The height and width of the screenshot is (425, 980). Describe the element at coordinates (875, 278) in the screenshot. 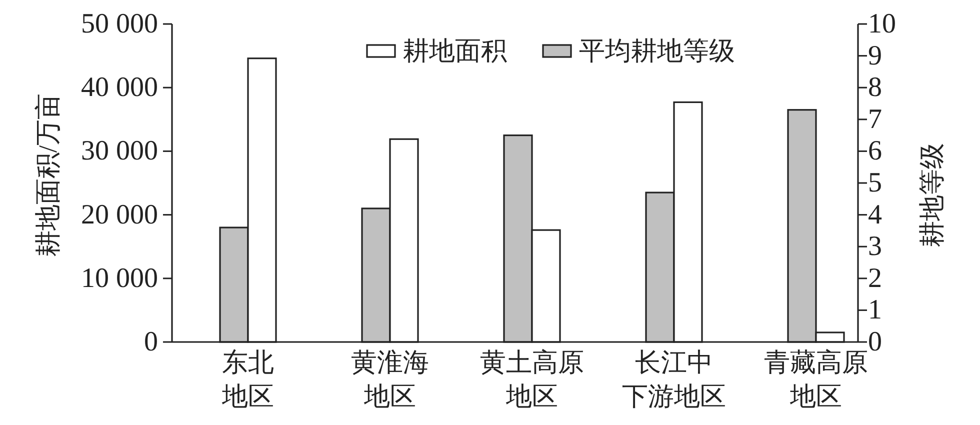

I see `y2-tick-label: 2` at that location.